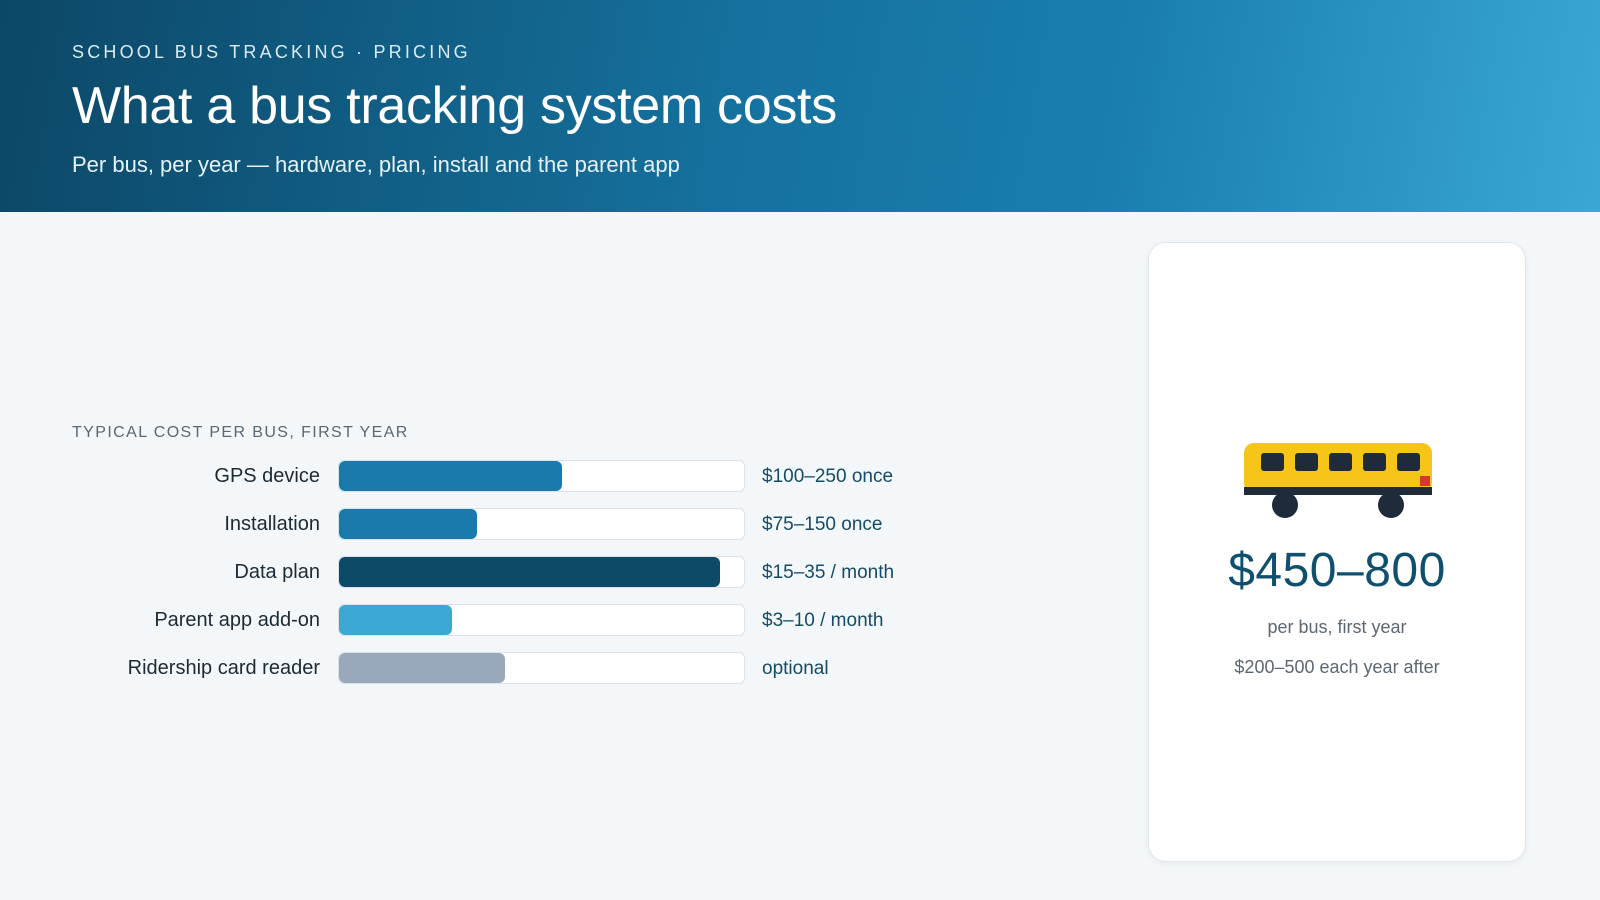 The height and width of the screenshot is (900, 1600). I want to click on bar-row: Parent app add-on $3–10 / month, so click(500, 621).